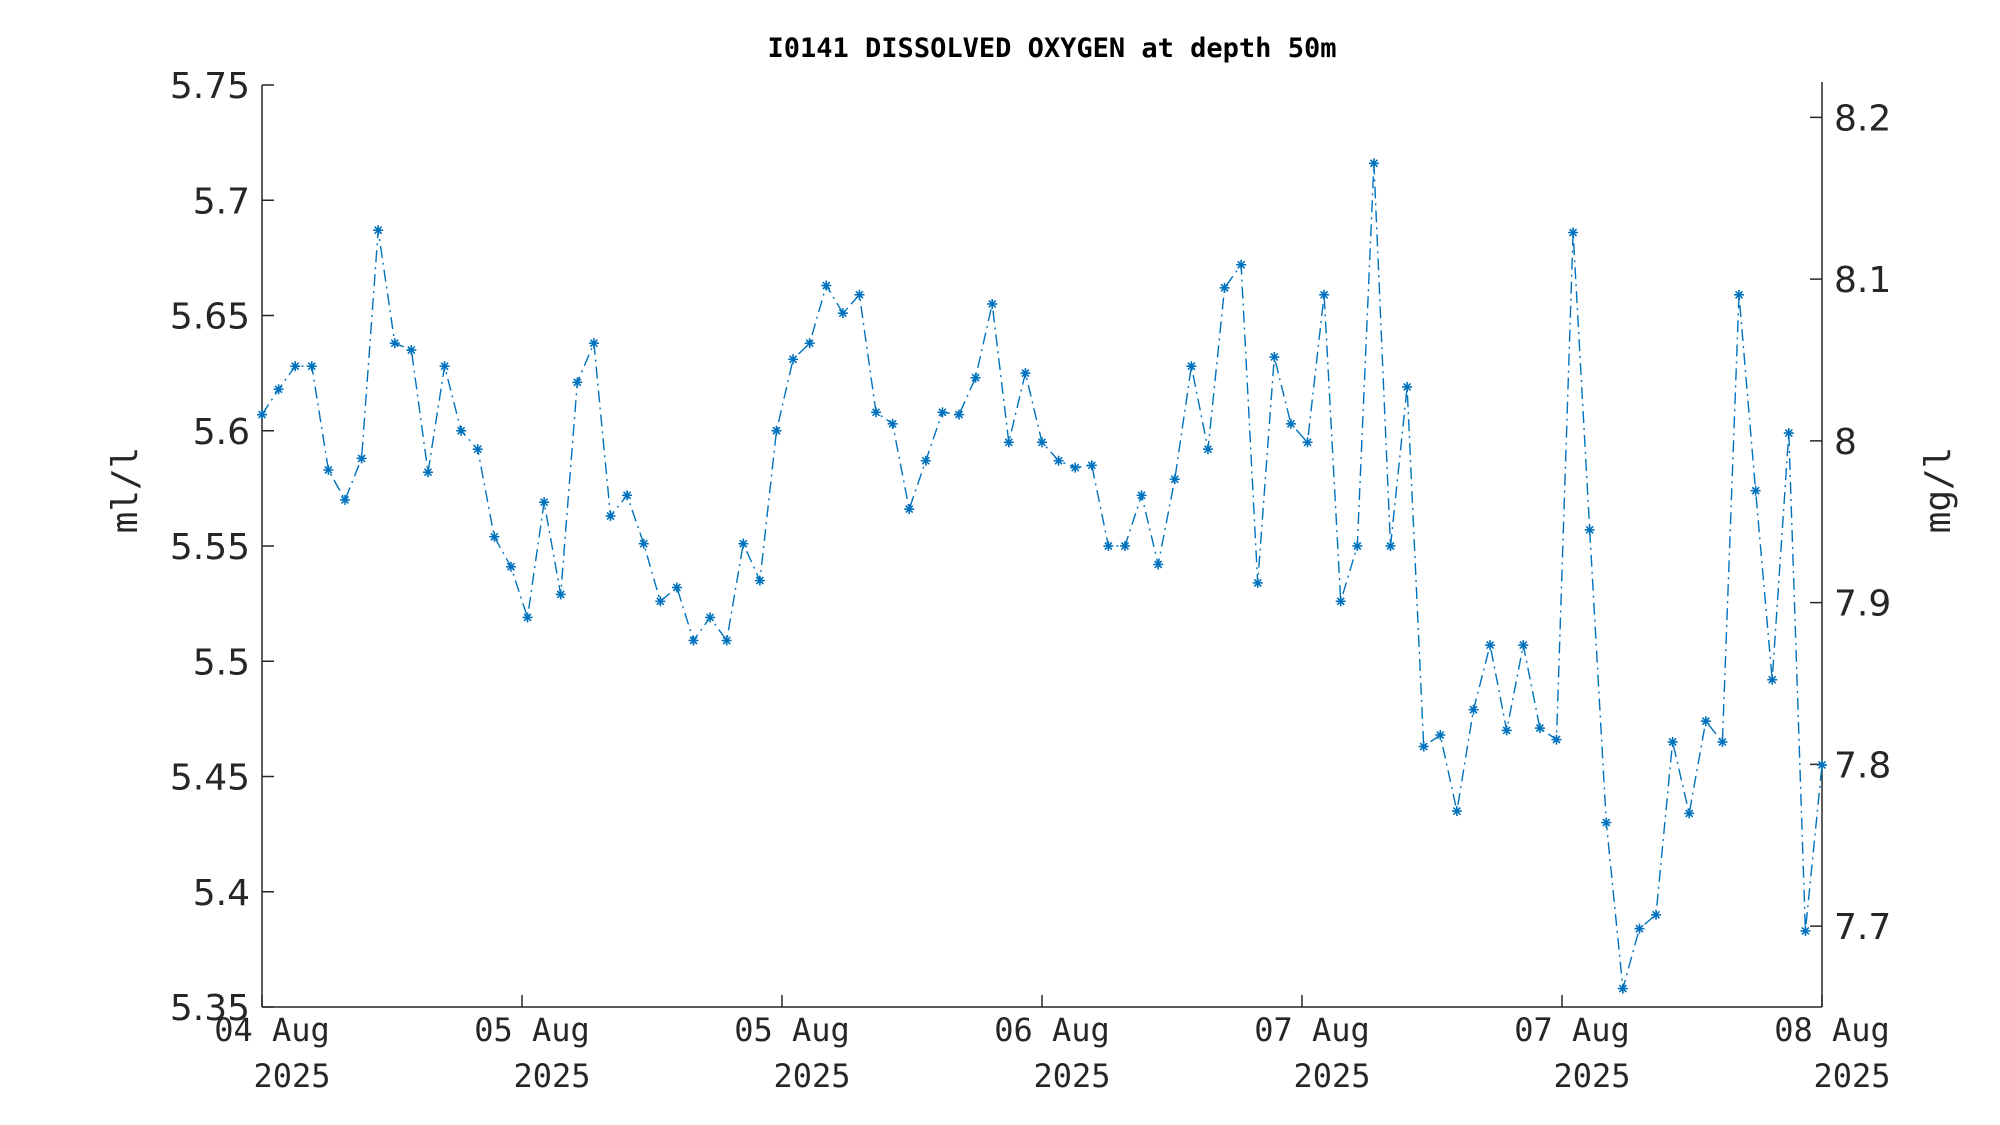 The width and height of the screenshot is (2000, 1125). I want to click on x-tick-label-day: 07 Aug, so click(1312, 1030).